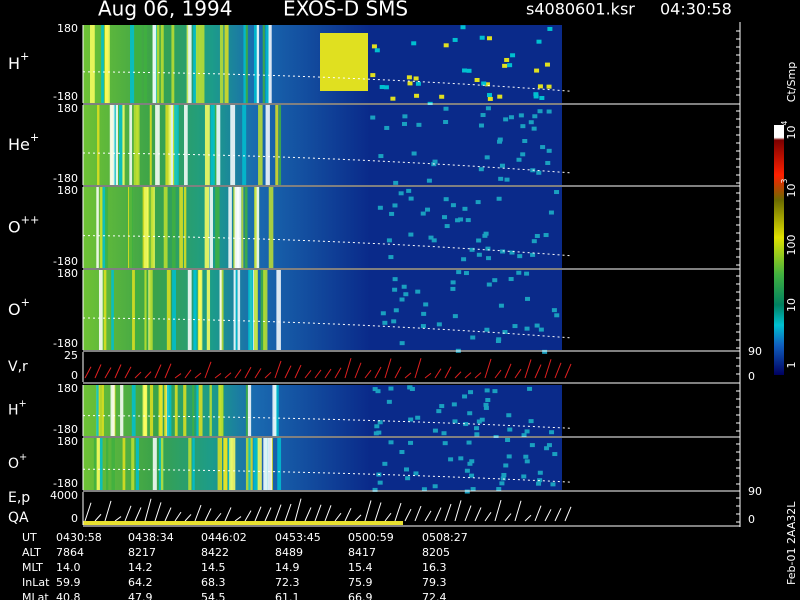  I want to click on spectrum-low, so click(226, 310).